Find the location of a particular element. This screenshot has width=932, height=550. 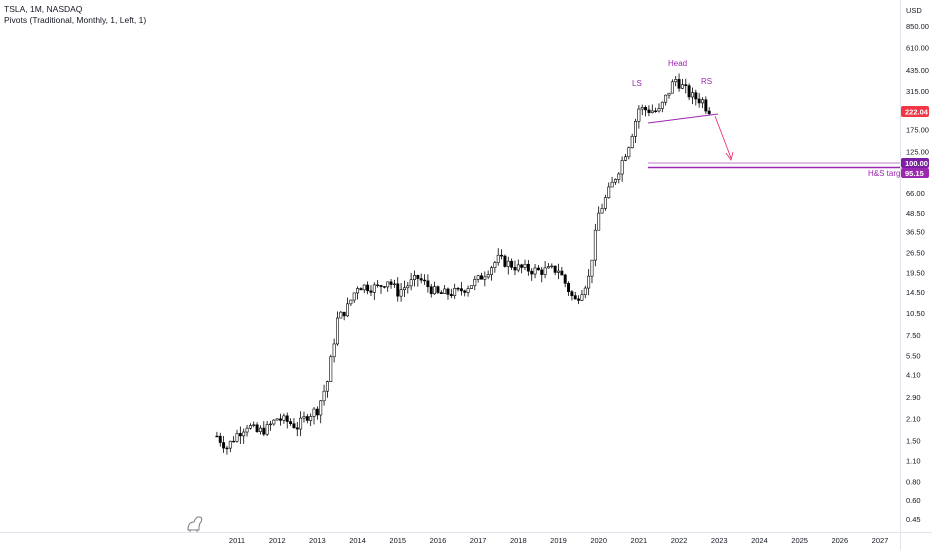

symbol-line: TSLA, 1M, NASDAQ is located at coordinates (43, 9).